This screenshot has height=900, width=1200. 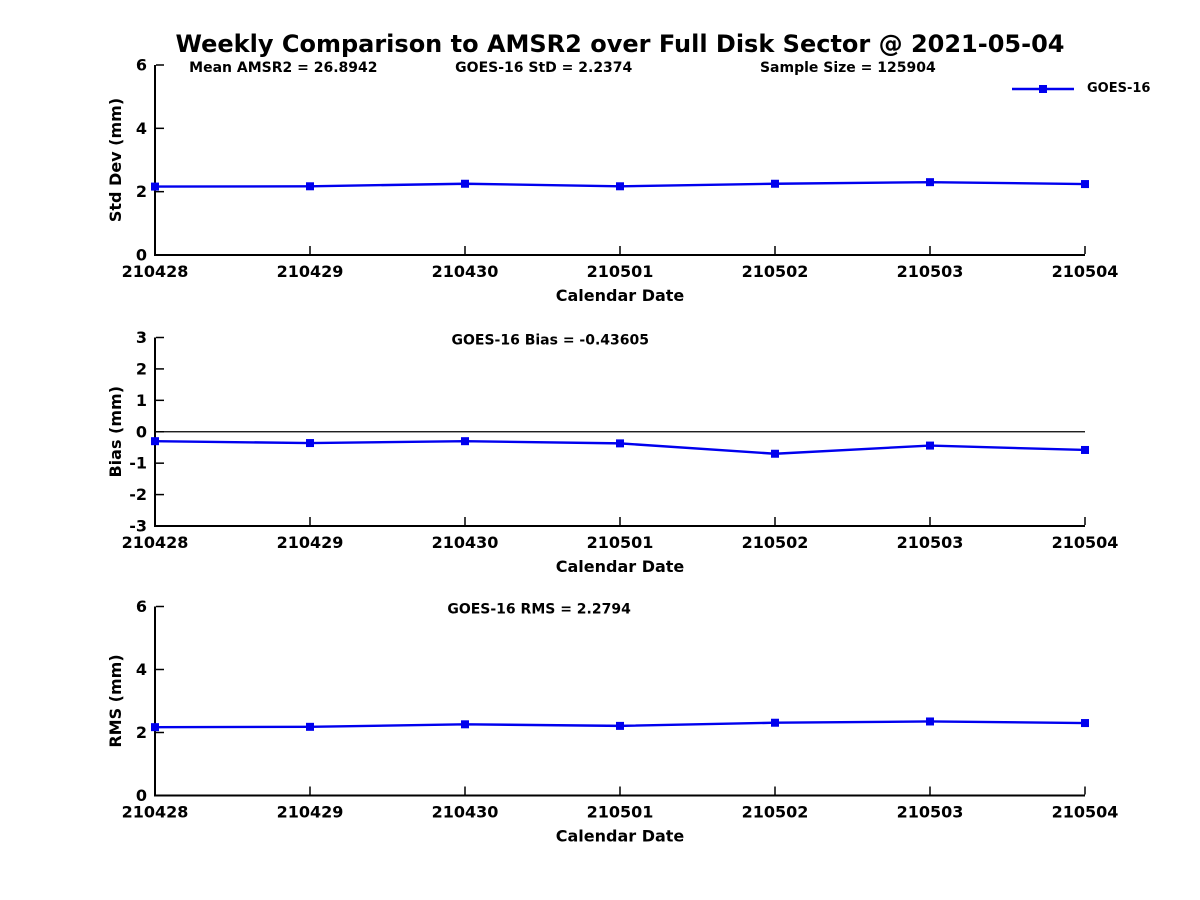 I want to click on y-tick-label: 1, so click(x=141, y=400).